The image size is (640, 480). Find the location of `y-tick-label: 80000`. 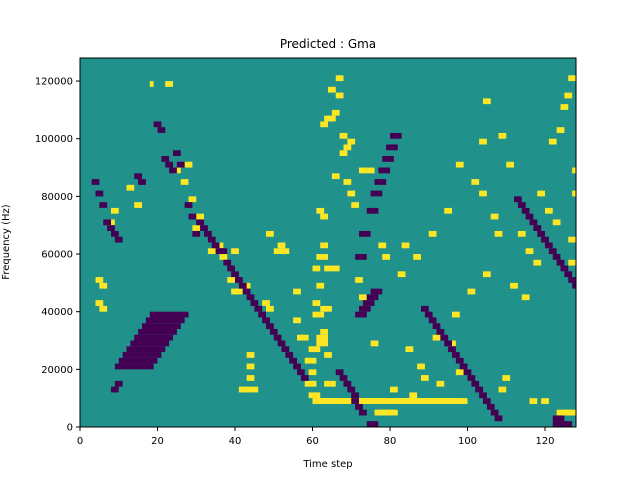

y-tick-label: 80000 is located at coordinates (57, 197).